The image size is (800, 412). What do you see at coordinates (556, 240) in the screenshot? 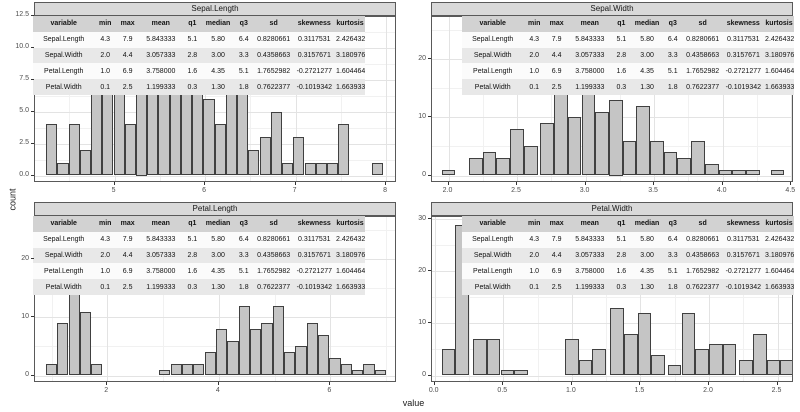
I see `stats-table-cell: 7.9` at bounding box center [556, 240].